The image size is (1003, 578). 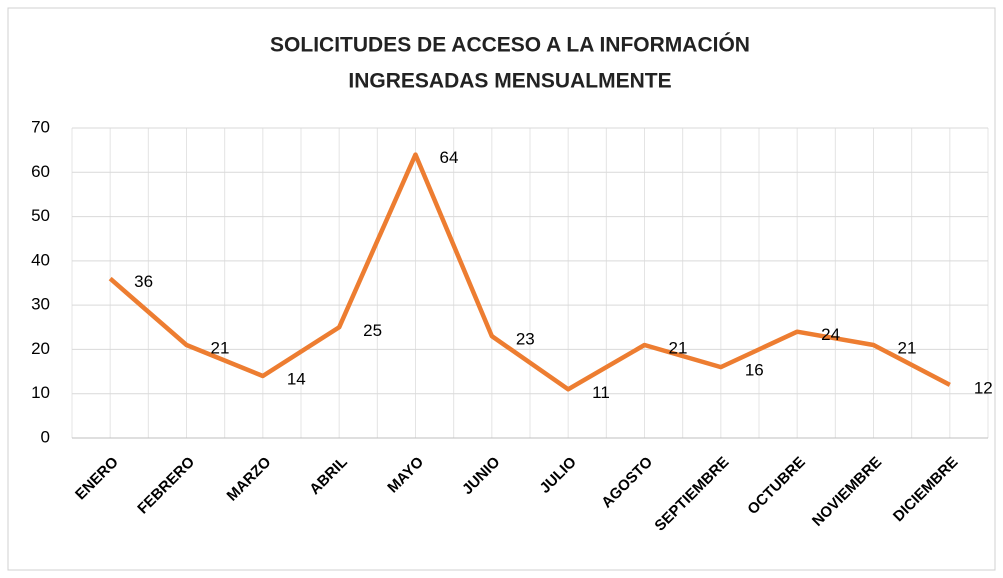 What do you see at coordinates (983, 387) in the screenshot?
I see `data-label: 12` at bounding box center [983, 387].